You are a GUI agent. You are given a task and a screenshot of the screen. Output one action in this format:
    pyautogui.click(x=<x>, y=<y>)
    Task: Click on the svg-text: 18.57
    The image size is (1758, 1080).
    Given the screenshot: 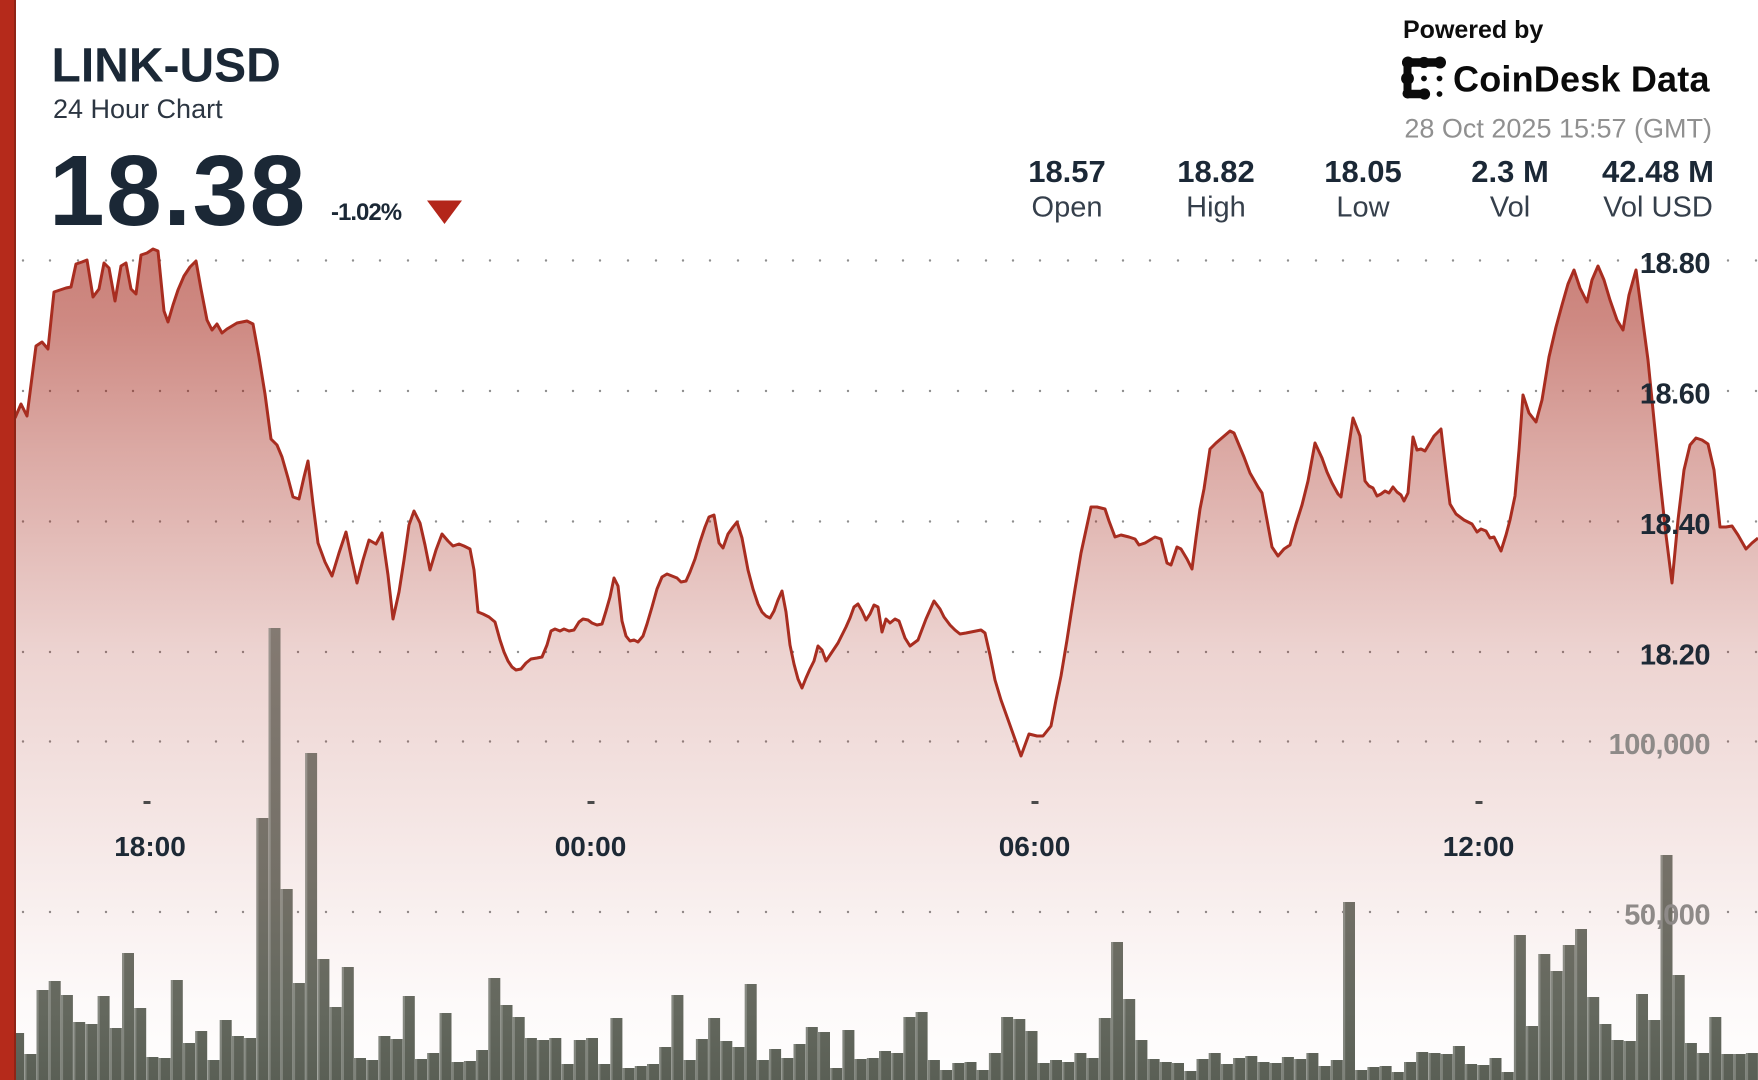 What is the action you would take?
    pyautogui.click(x=1067, y=171)
    